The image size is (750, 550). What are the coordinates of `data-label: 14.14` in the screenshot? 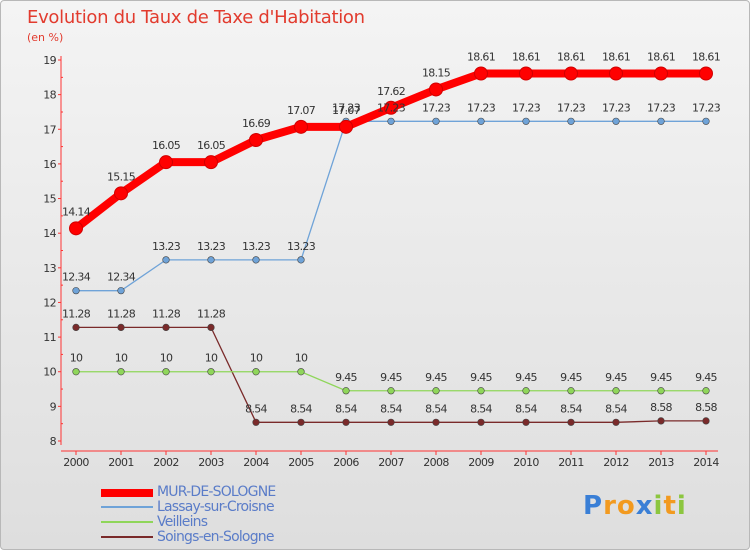 It's located at (76, 211).